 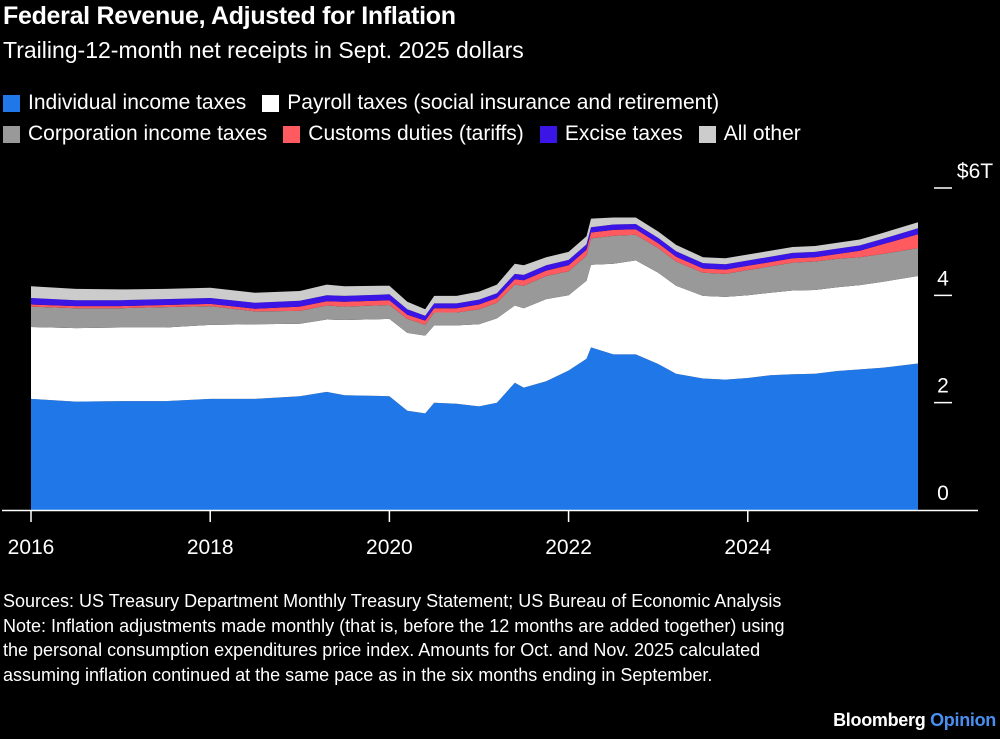 What do you see at coordinates (292, 134) in the screenshot?
I see `legend-swatch-customs` at bounding box center [292, 134].